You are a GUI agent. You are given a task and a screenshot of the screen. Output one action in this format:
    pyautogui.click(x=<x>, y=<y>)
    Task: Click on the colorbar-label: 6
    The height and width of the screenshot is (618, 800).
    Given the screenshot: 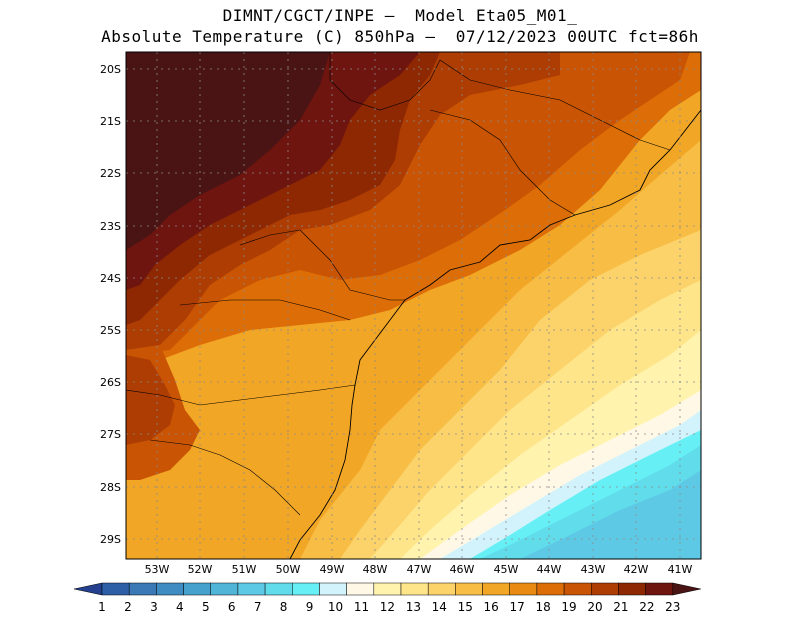 What is the action you would take?
    pyautogui.click(x=232, y=607)
    